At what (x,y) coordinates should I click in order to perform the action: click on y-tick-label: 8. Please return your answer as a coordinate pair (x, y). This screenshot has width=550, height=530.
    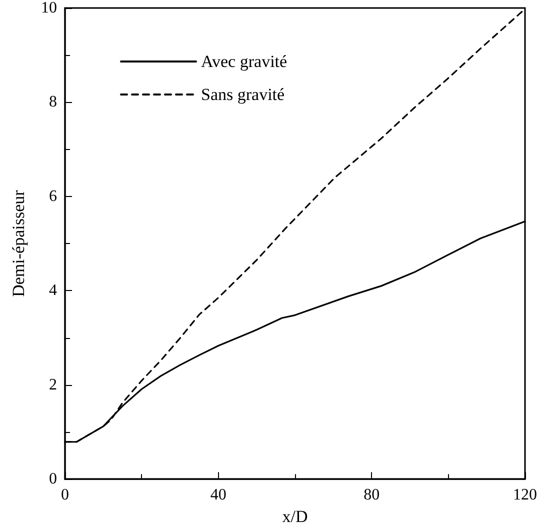
    Looking at the image, I should click on (53, 102).